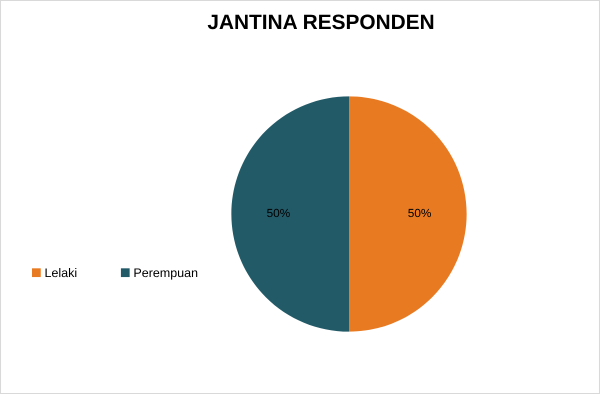 The image size is (600, 394). Describe the element at coordinates (61, 273) in the screenshot. I see `legend-label: Lelaki` at that location.